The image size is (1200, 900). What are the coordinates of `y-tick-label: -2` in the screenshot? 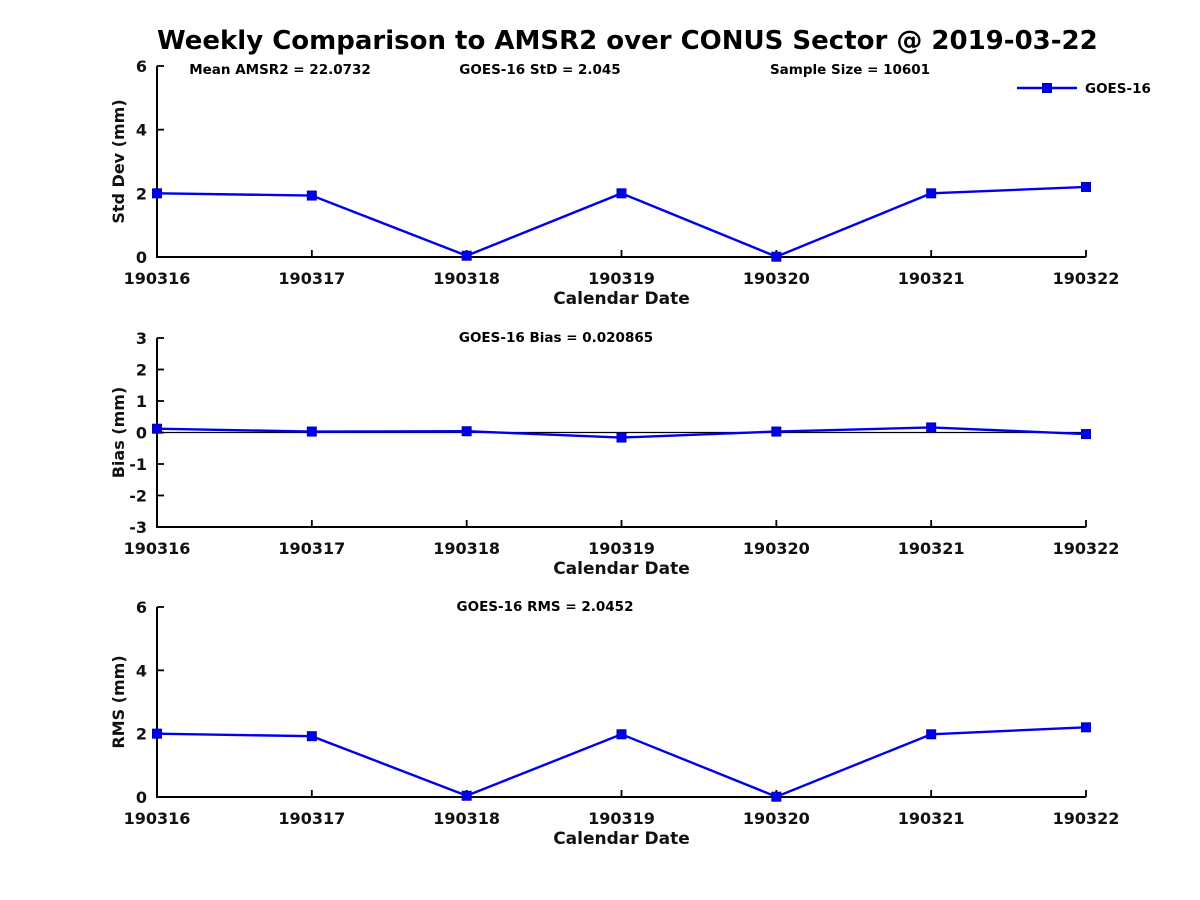 It's located at (138, 496).